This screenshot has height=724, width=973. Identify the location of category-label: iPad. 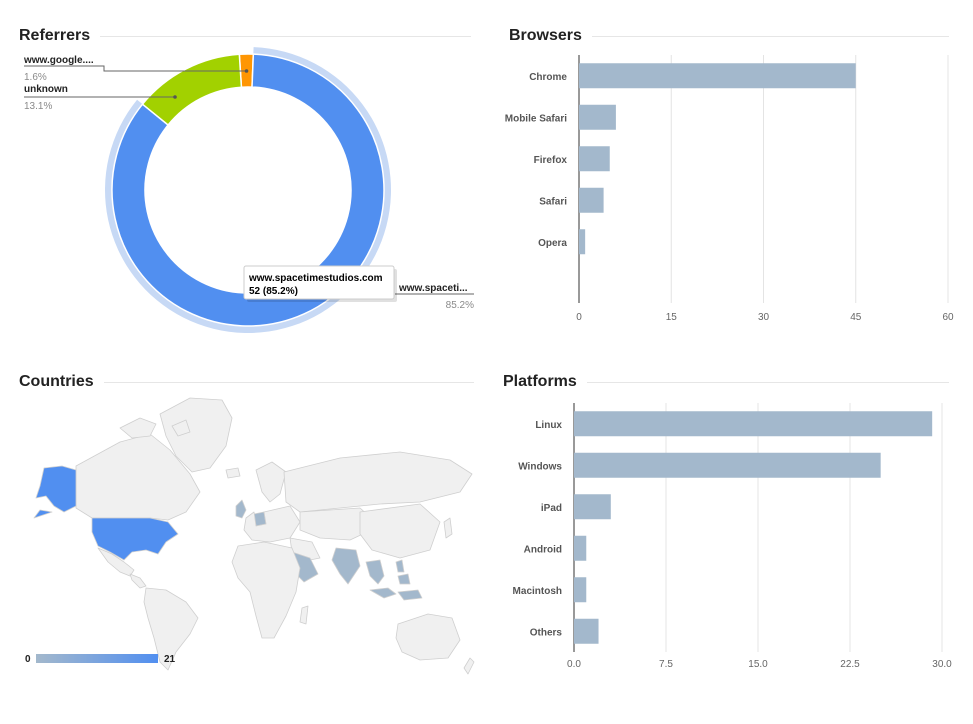
(551, 508).